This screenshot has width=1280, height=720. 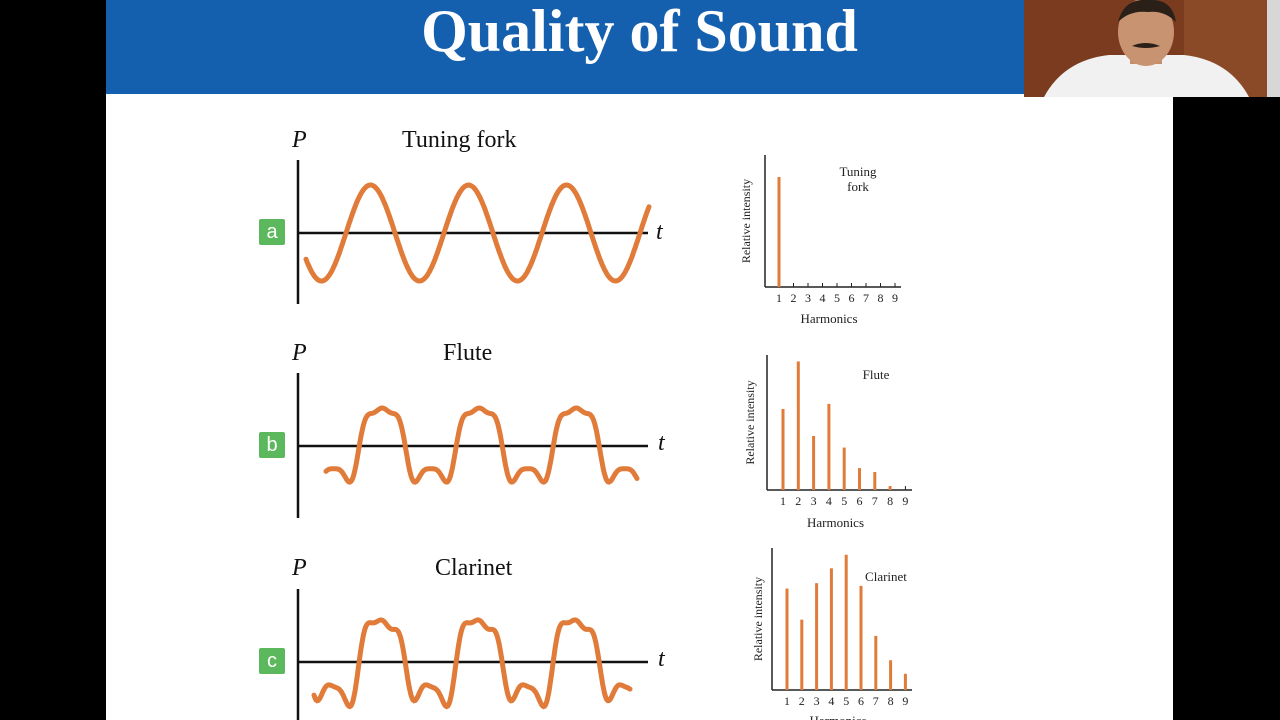 I want to click on spectrum-1-tick-label: 6, so click(x=852, y=298).